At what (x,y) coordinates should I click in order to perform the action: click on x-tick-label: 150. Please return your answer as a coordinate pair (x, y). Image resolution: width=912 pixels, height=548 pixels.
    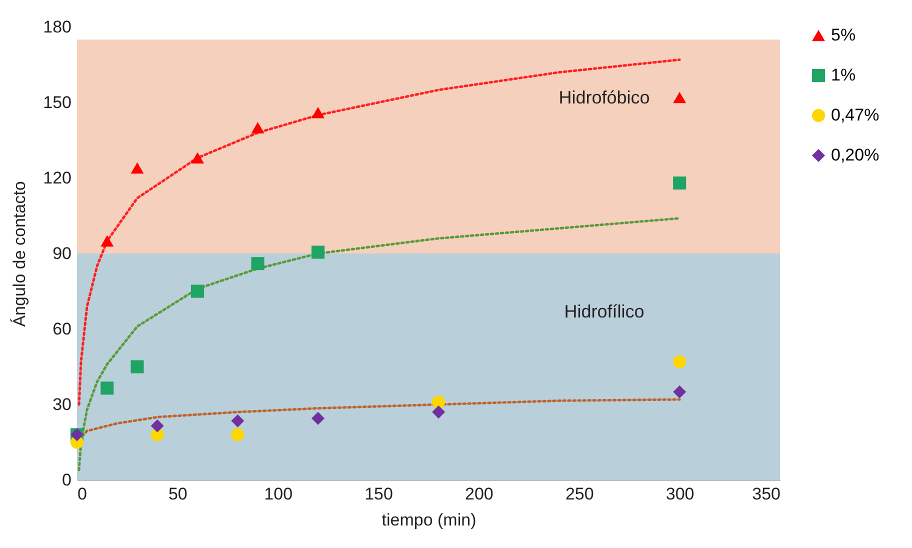
    Looking at the image, I should click on (378, 494).